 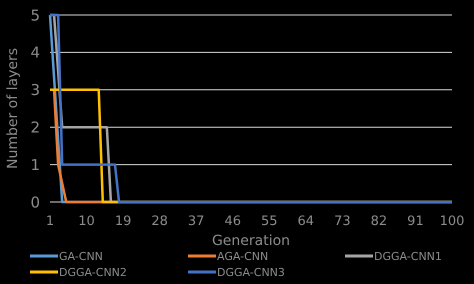 I want to click on x-tick-label: 73, so click(x=342, y=221).